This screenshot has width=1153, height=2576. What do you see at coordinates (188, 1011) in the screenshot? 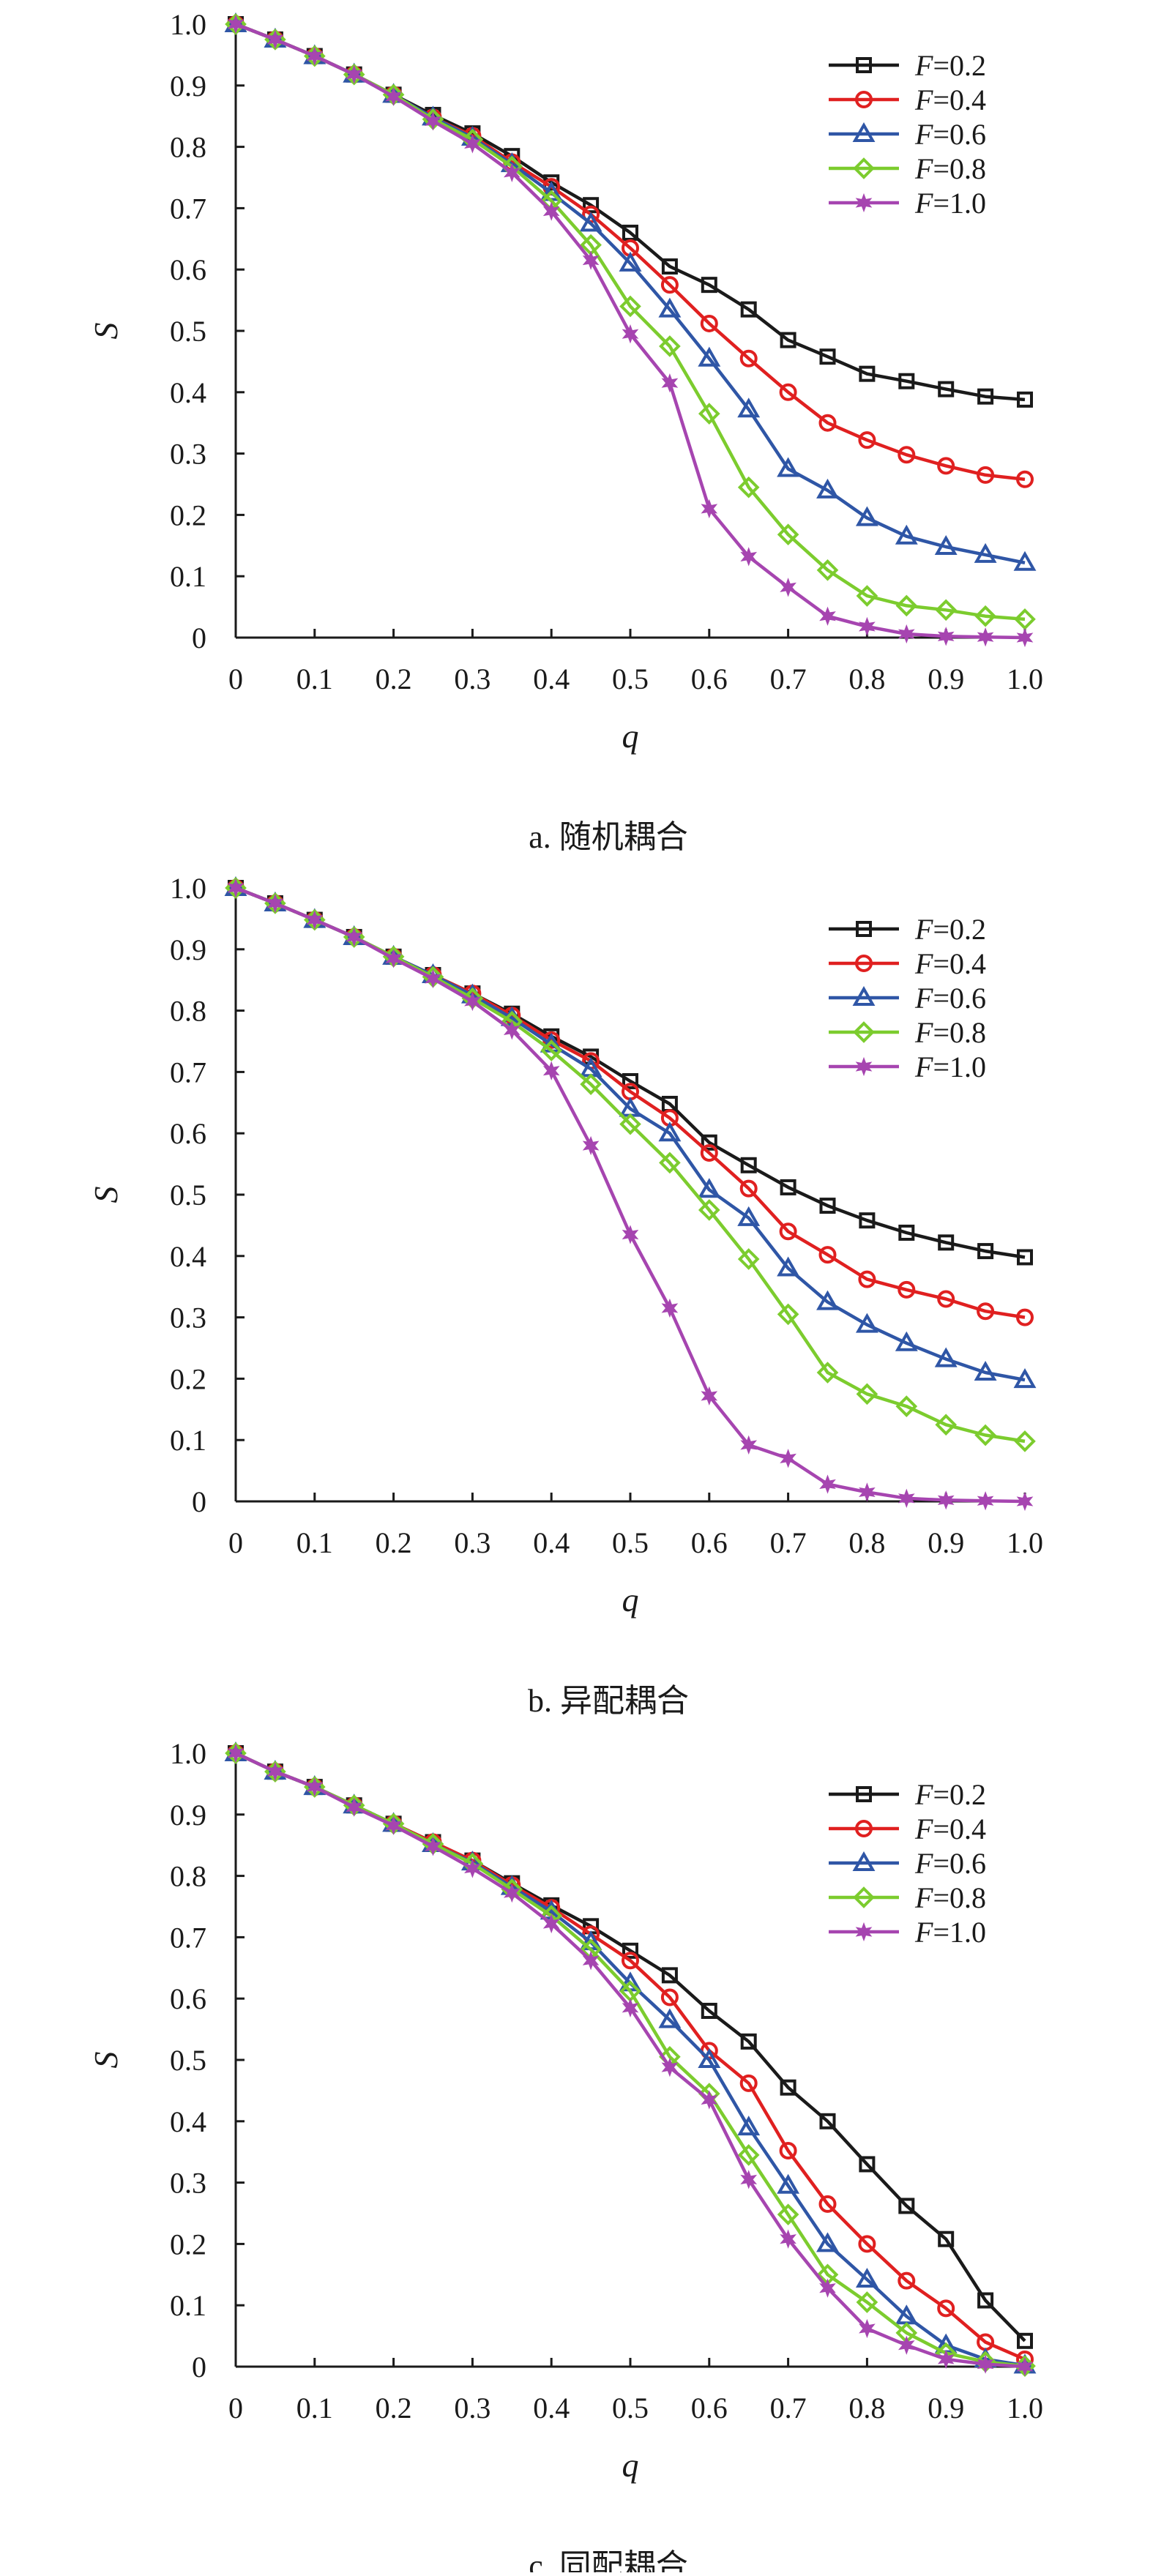
I see `y-tick-label: 0.8` at bounding box center [188, 1011].